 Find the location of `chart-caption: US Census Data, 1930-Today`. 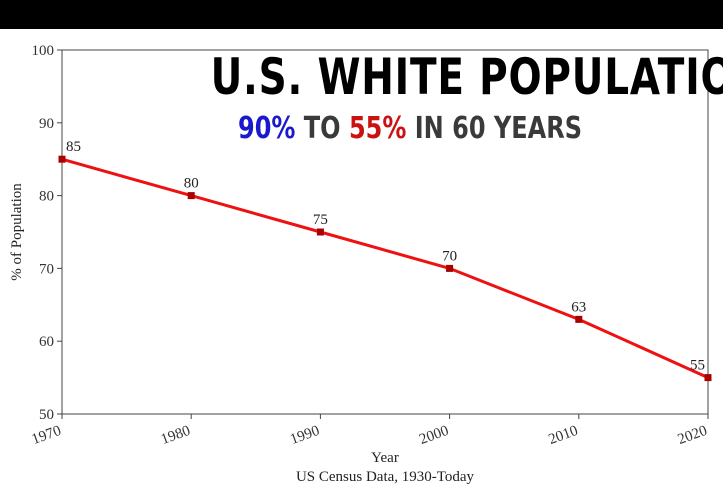

chart-caption: US Census Data, 1930-Today is located at coordinates (385, 477).